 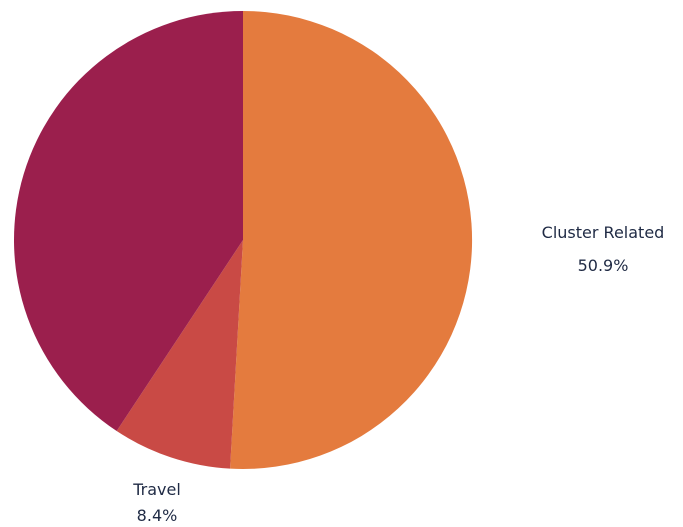 What do you see at coordinates (157, 515) in the screenshot?
I see `label-travel-value: 8.4%` at bounding box center [157, 515].